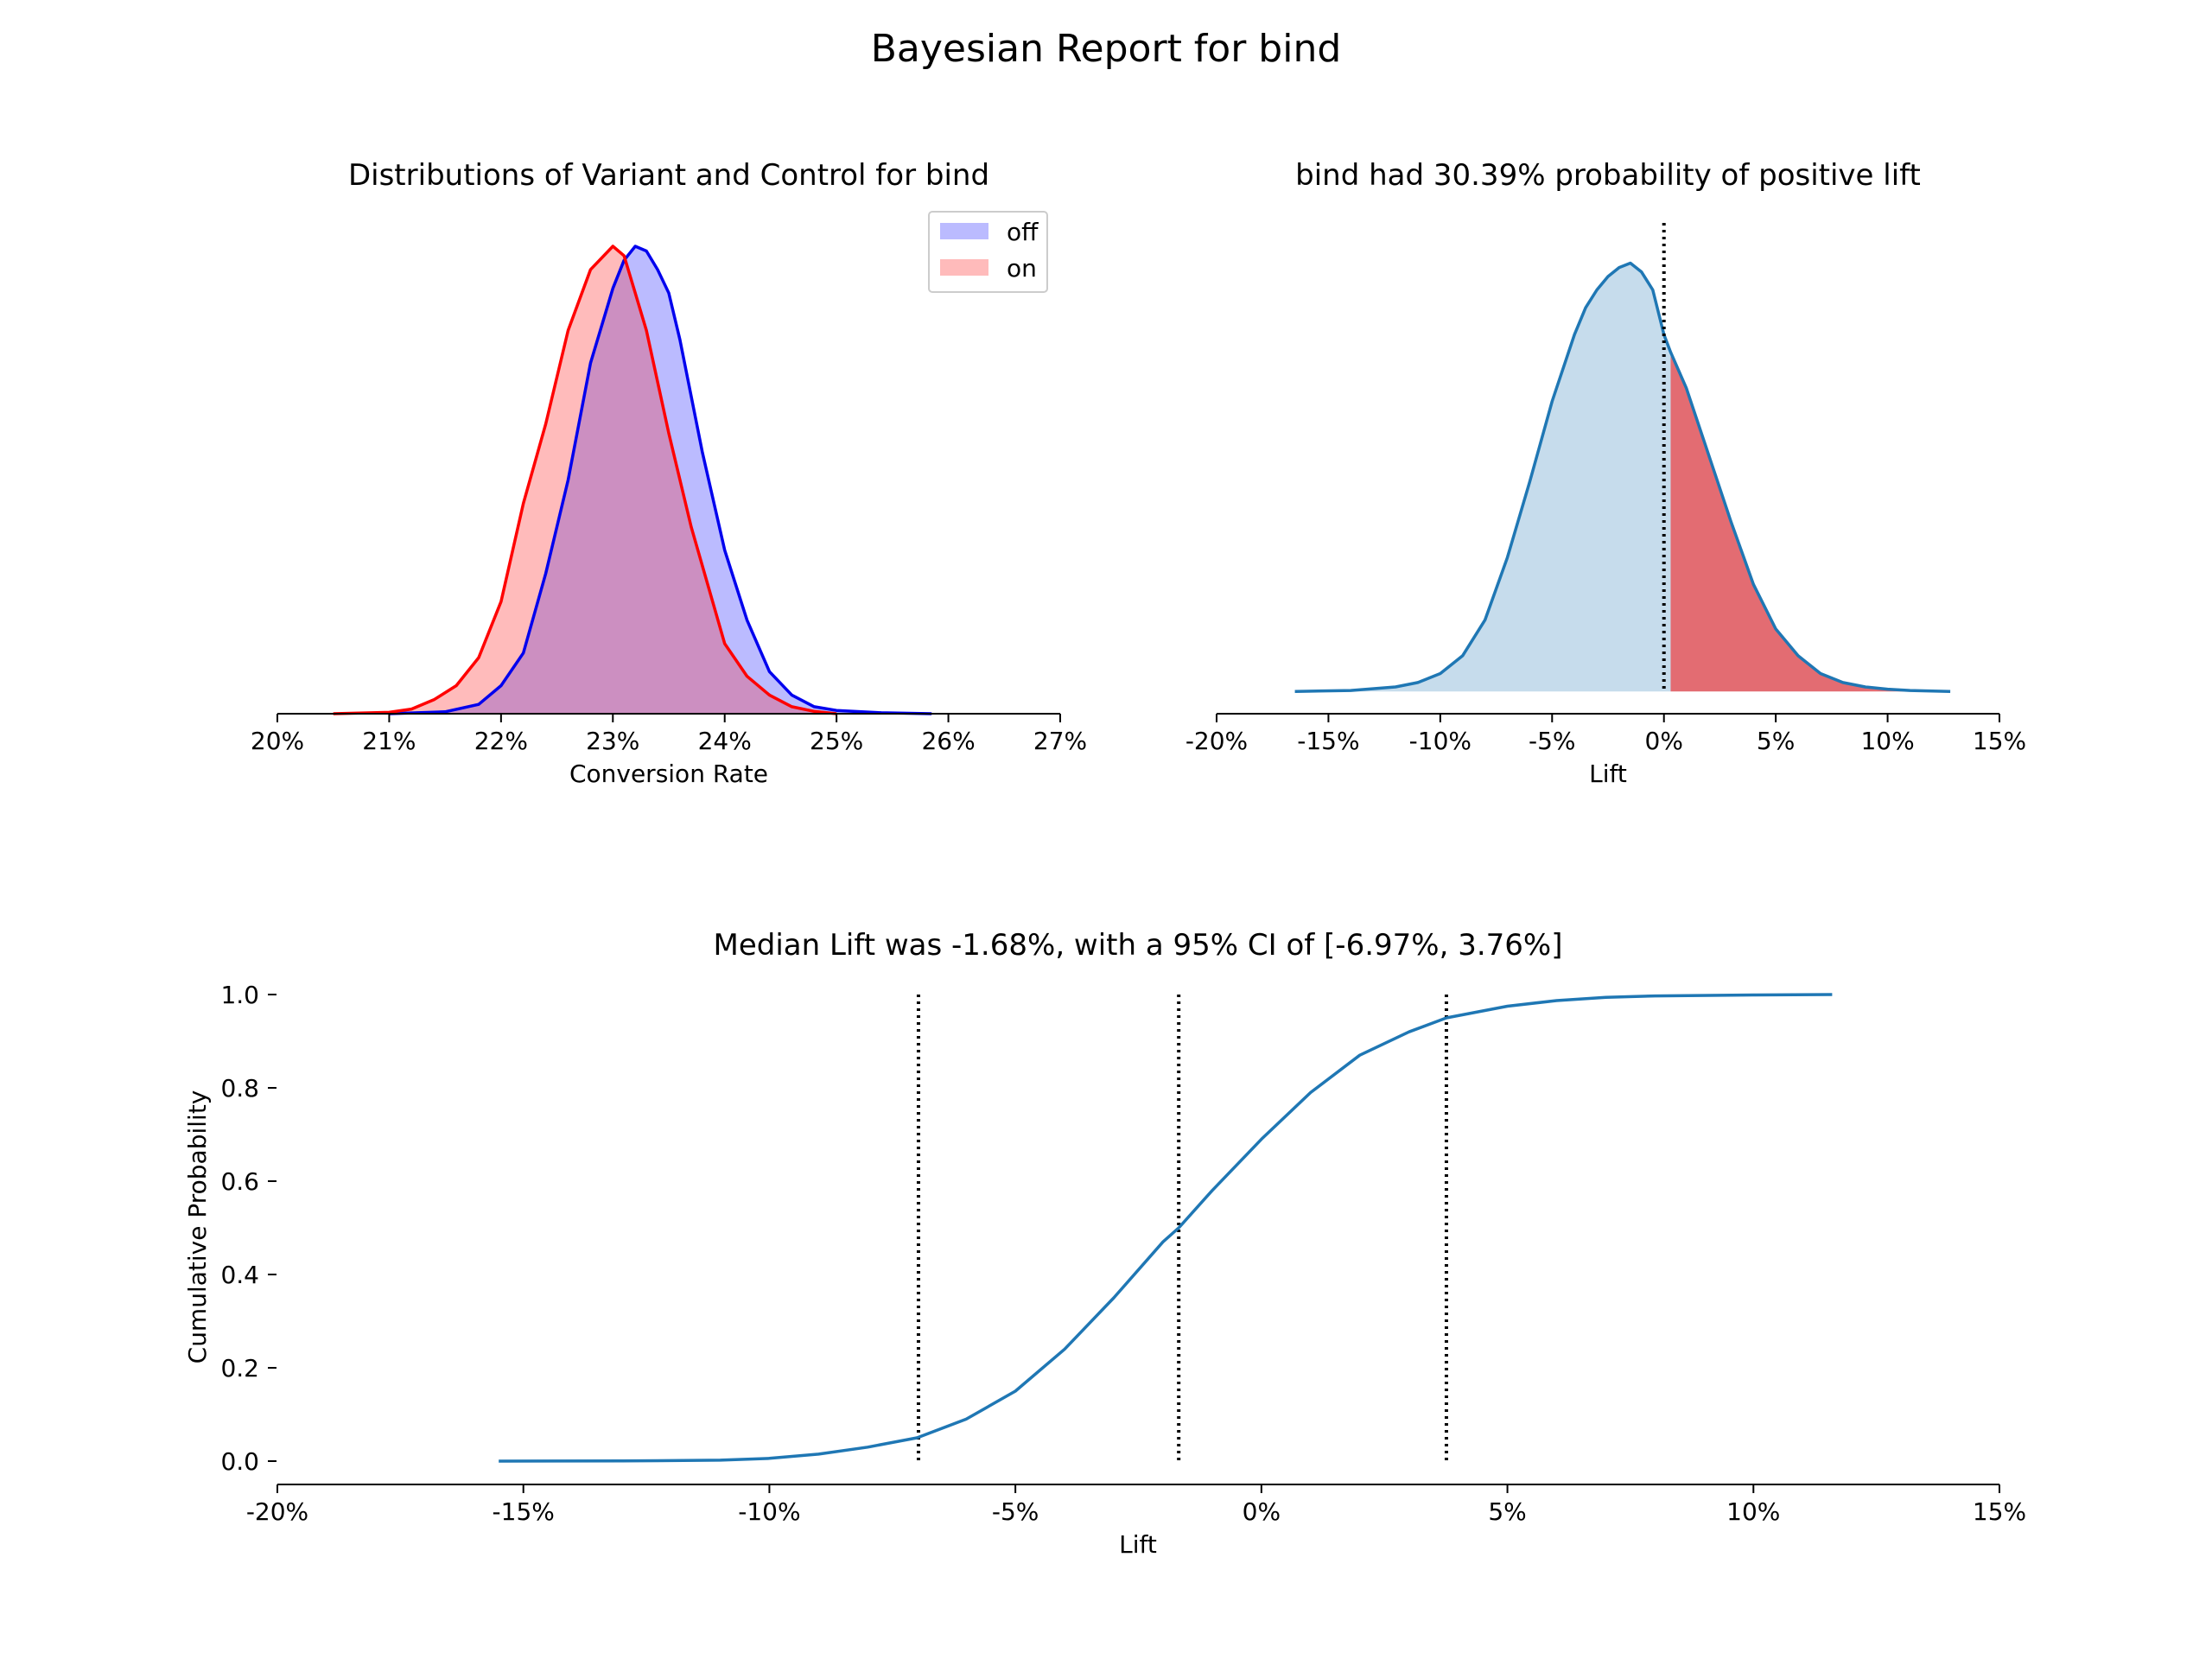 This screenshot has height=1659, width=2212. What do you see at coordinates (239, 1275) in the screenshot?
I see `cumulative-y-tick-label: 0.4` at bounding box center [239, 1275].